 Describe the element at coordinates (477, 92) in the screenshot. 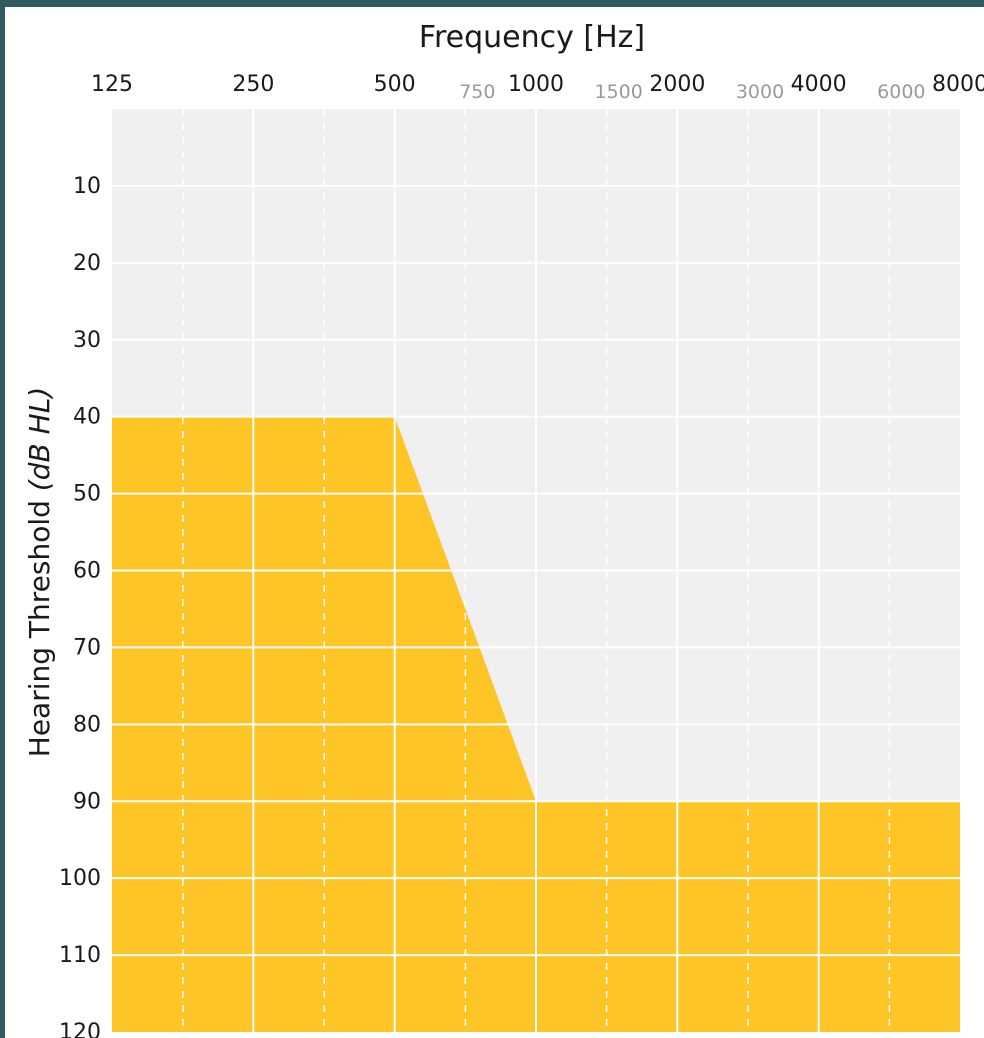

I see `x-tick-label-minor: 750` at that location.